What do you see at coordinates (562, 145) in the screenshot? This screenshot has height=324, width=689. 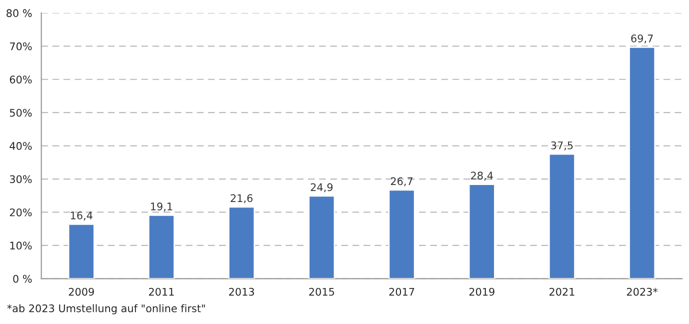 I see `data-label: 37,5` at bounding box center [562, 145].